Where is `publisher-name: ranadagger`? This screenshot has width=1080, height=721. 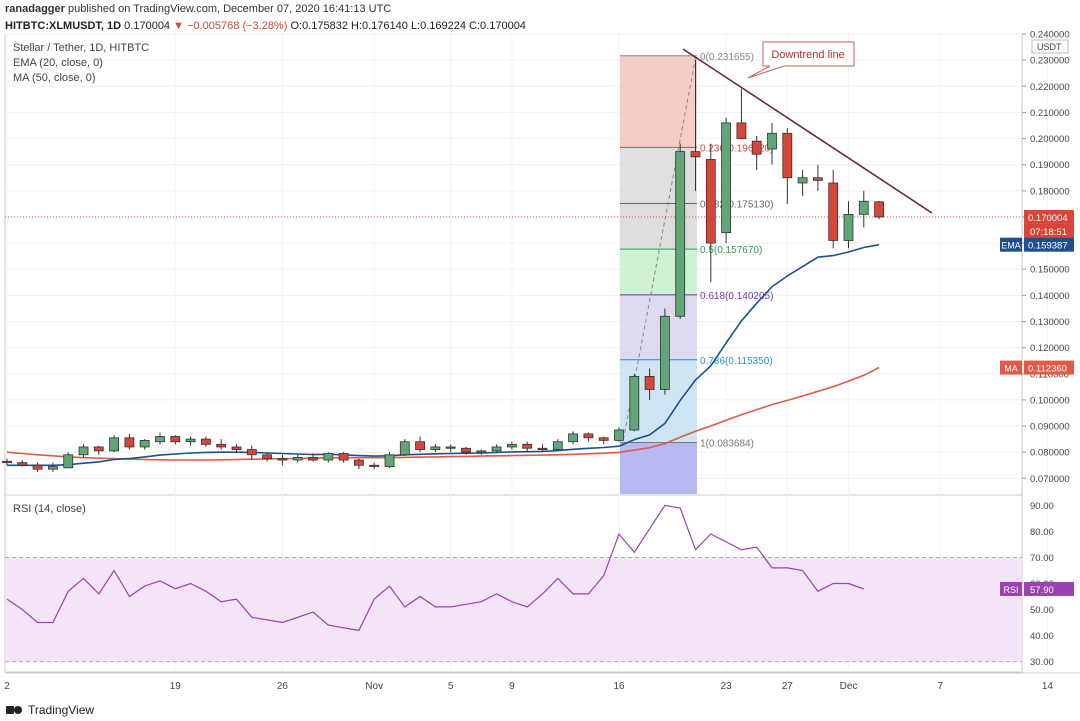 publisher-name: ranadagger is located at coordinates (35, 9).